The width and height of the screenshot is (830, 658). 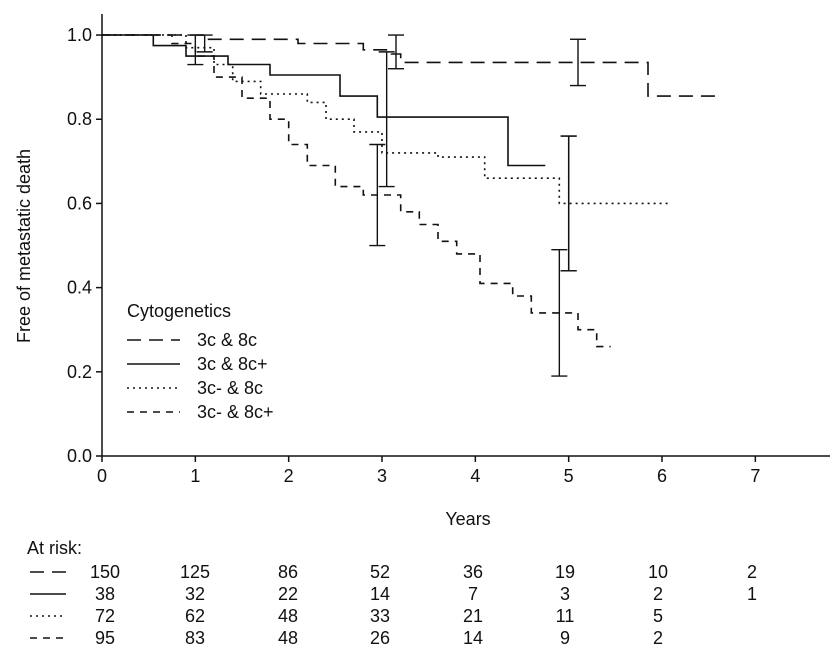 What do you see at coordinates (565, 638) in the screenshot?
I see `risk-cell: 9` at bounding box center [565, 638].